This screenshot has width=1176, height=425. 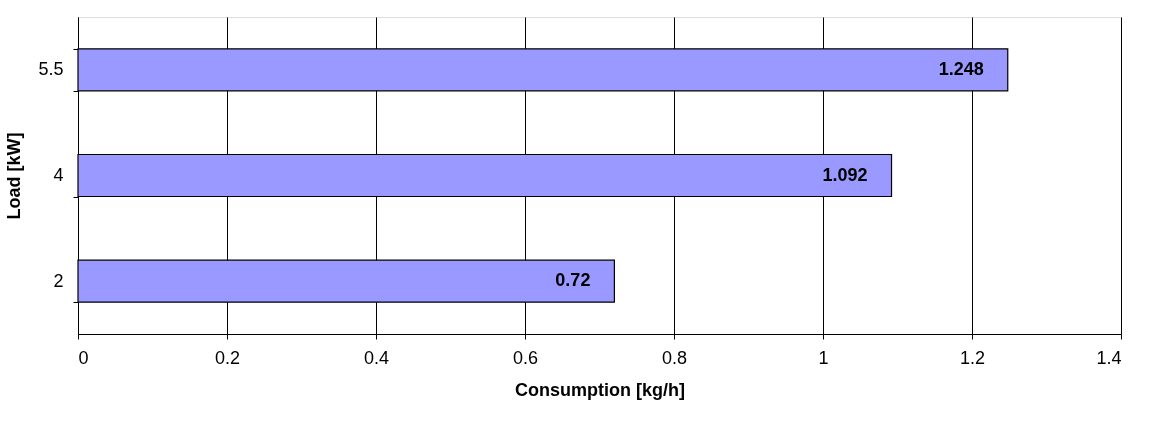 What do you see at coordinates (845, 174) in the screenshot?
I see `data-label: 1.092` at bounding box center [845, 174].